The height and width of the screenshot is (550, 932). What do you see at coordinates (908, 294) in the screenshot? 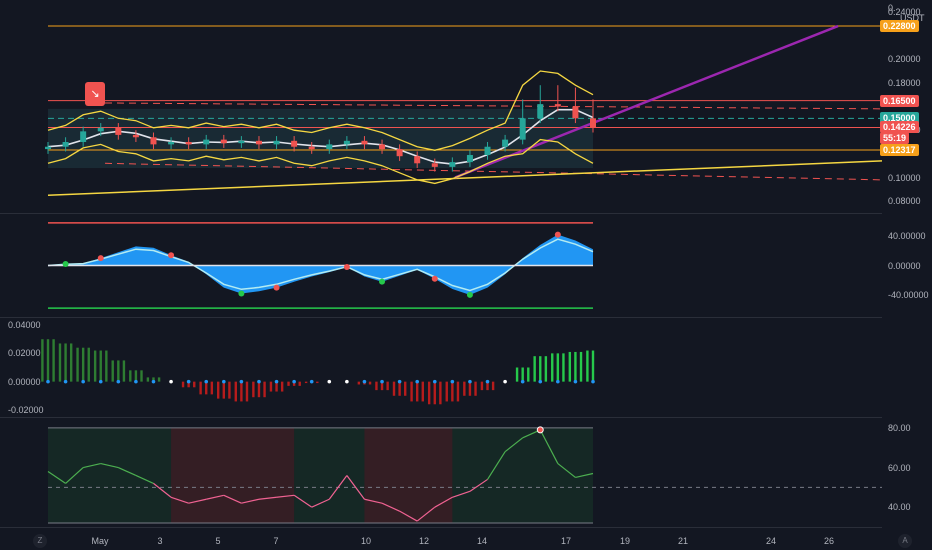
I see `oscillator-tick: -40.00000` at bounding box center [908, 294].